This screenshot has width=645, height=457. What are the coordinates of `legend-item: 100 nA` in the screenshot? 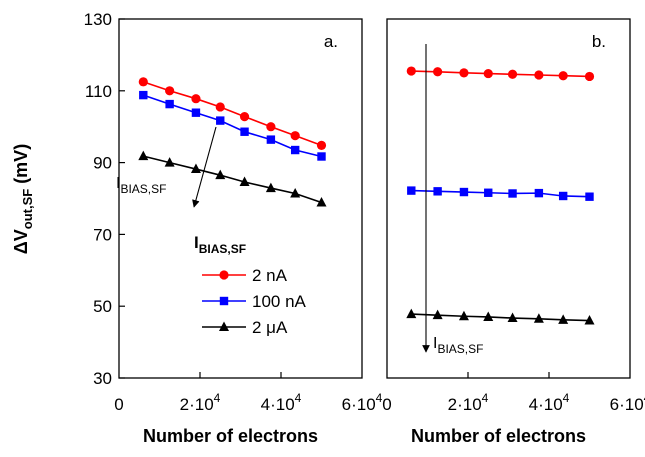 It's located at (254, 301).